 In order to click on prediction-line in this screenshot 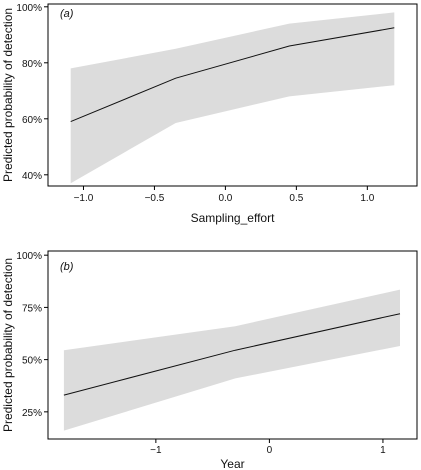, I will do `click(232, 354)`.